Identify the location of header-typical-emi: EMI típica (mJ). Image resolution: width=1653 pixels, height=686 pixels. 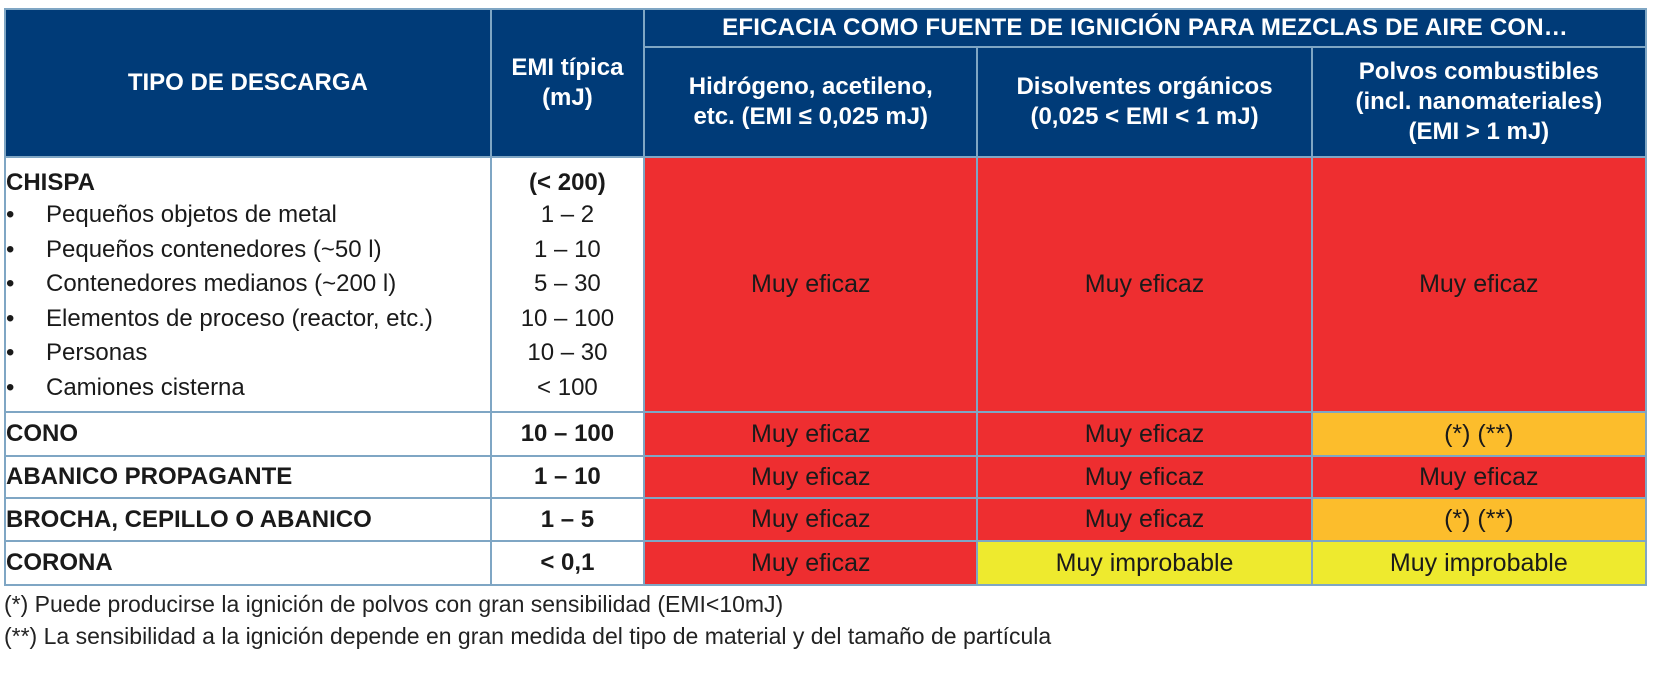
(567, 83).